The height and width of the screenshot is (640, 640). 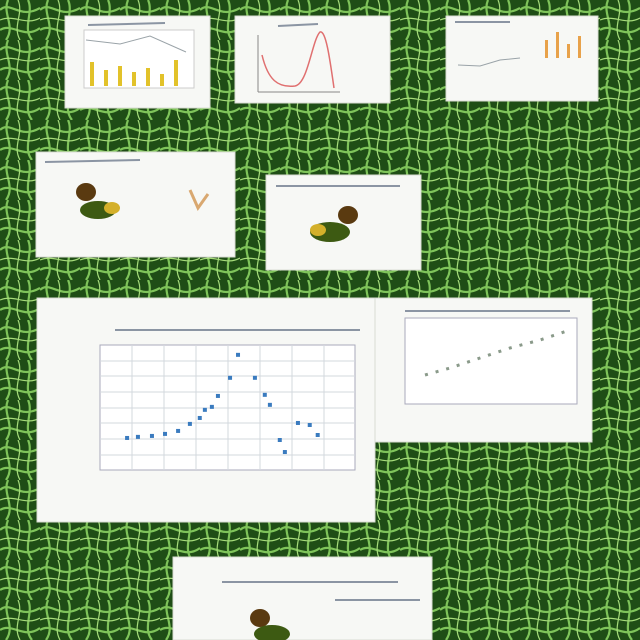 What do you see at coordinates (135, 204) in the screenshot?
I see `paper-middle-left` at bounding box center [135, 204].